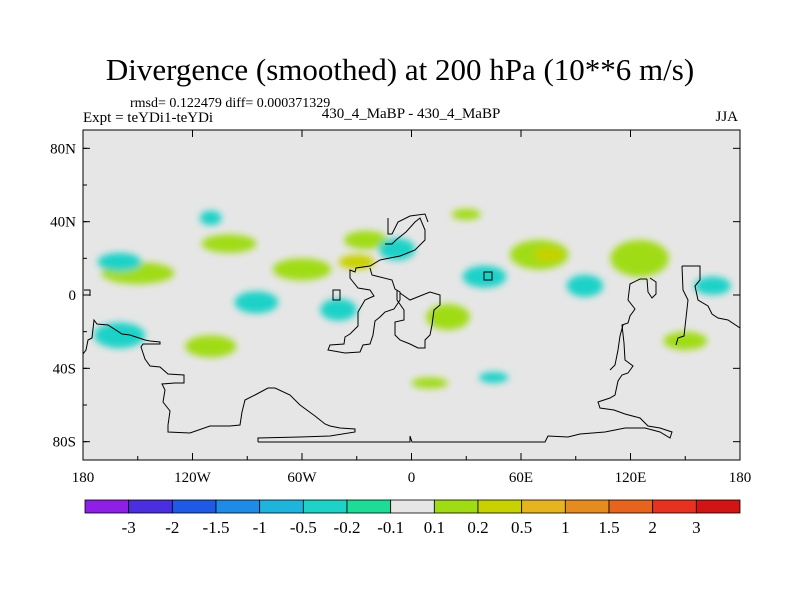 This screenshot has height=600, width=800. What do you see at coordinates (303, 527) in the screenshot?
I see `colorbar-label: -0.5` at bounding box center [303, 527].